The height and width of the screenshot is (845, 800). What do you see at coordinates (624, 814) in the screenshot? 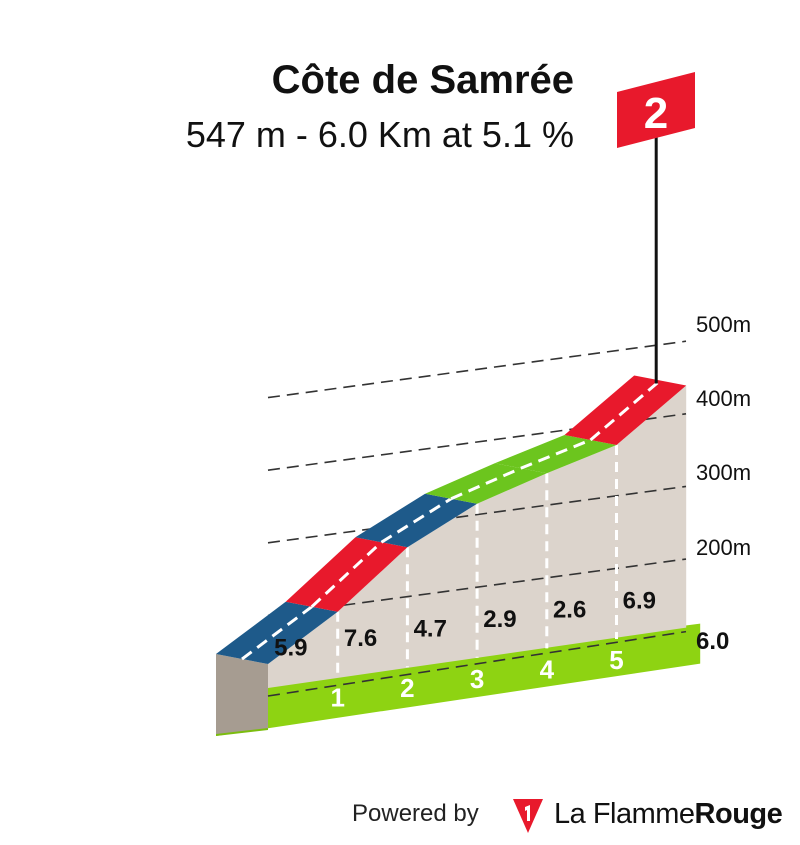
I see `brand-name-part: La Flamme` at bounding box center [624, 814].